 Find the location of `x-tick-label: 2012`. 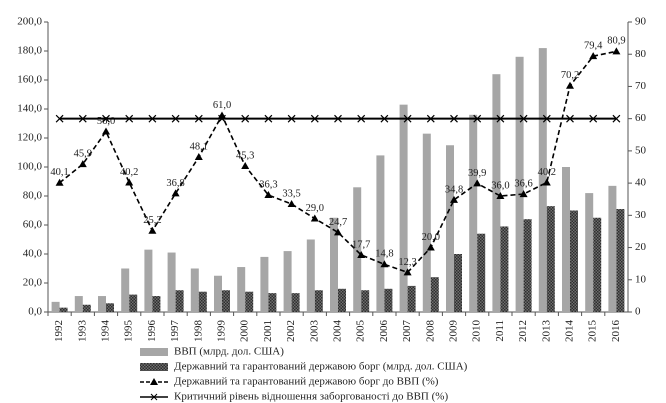

x-tick-label: 2012 is located at coordinates (523, 331).